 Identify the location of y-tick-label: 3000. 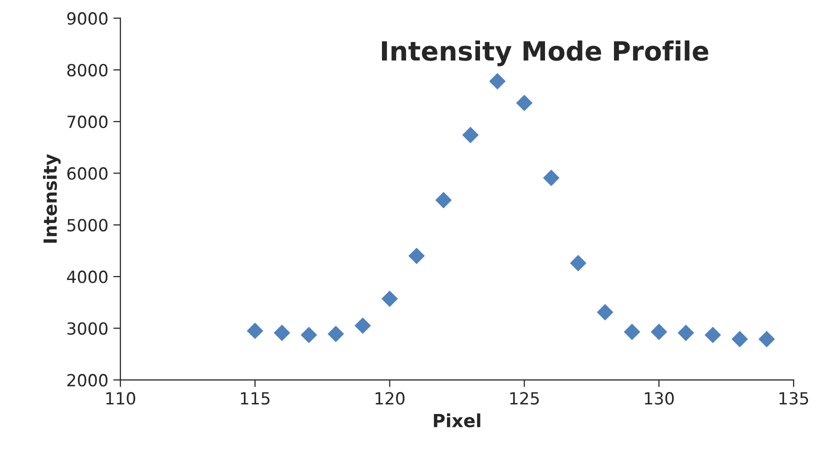
(87, 328).